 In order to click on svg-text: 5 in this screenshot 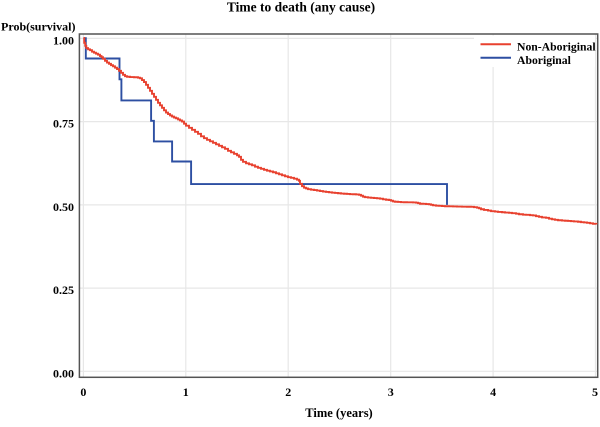, I will do `click(595, 392)`.